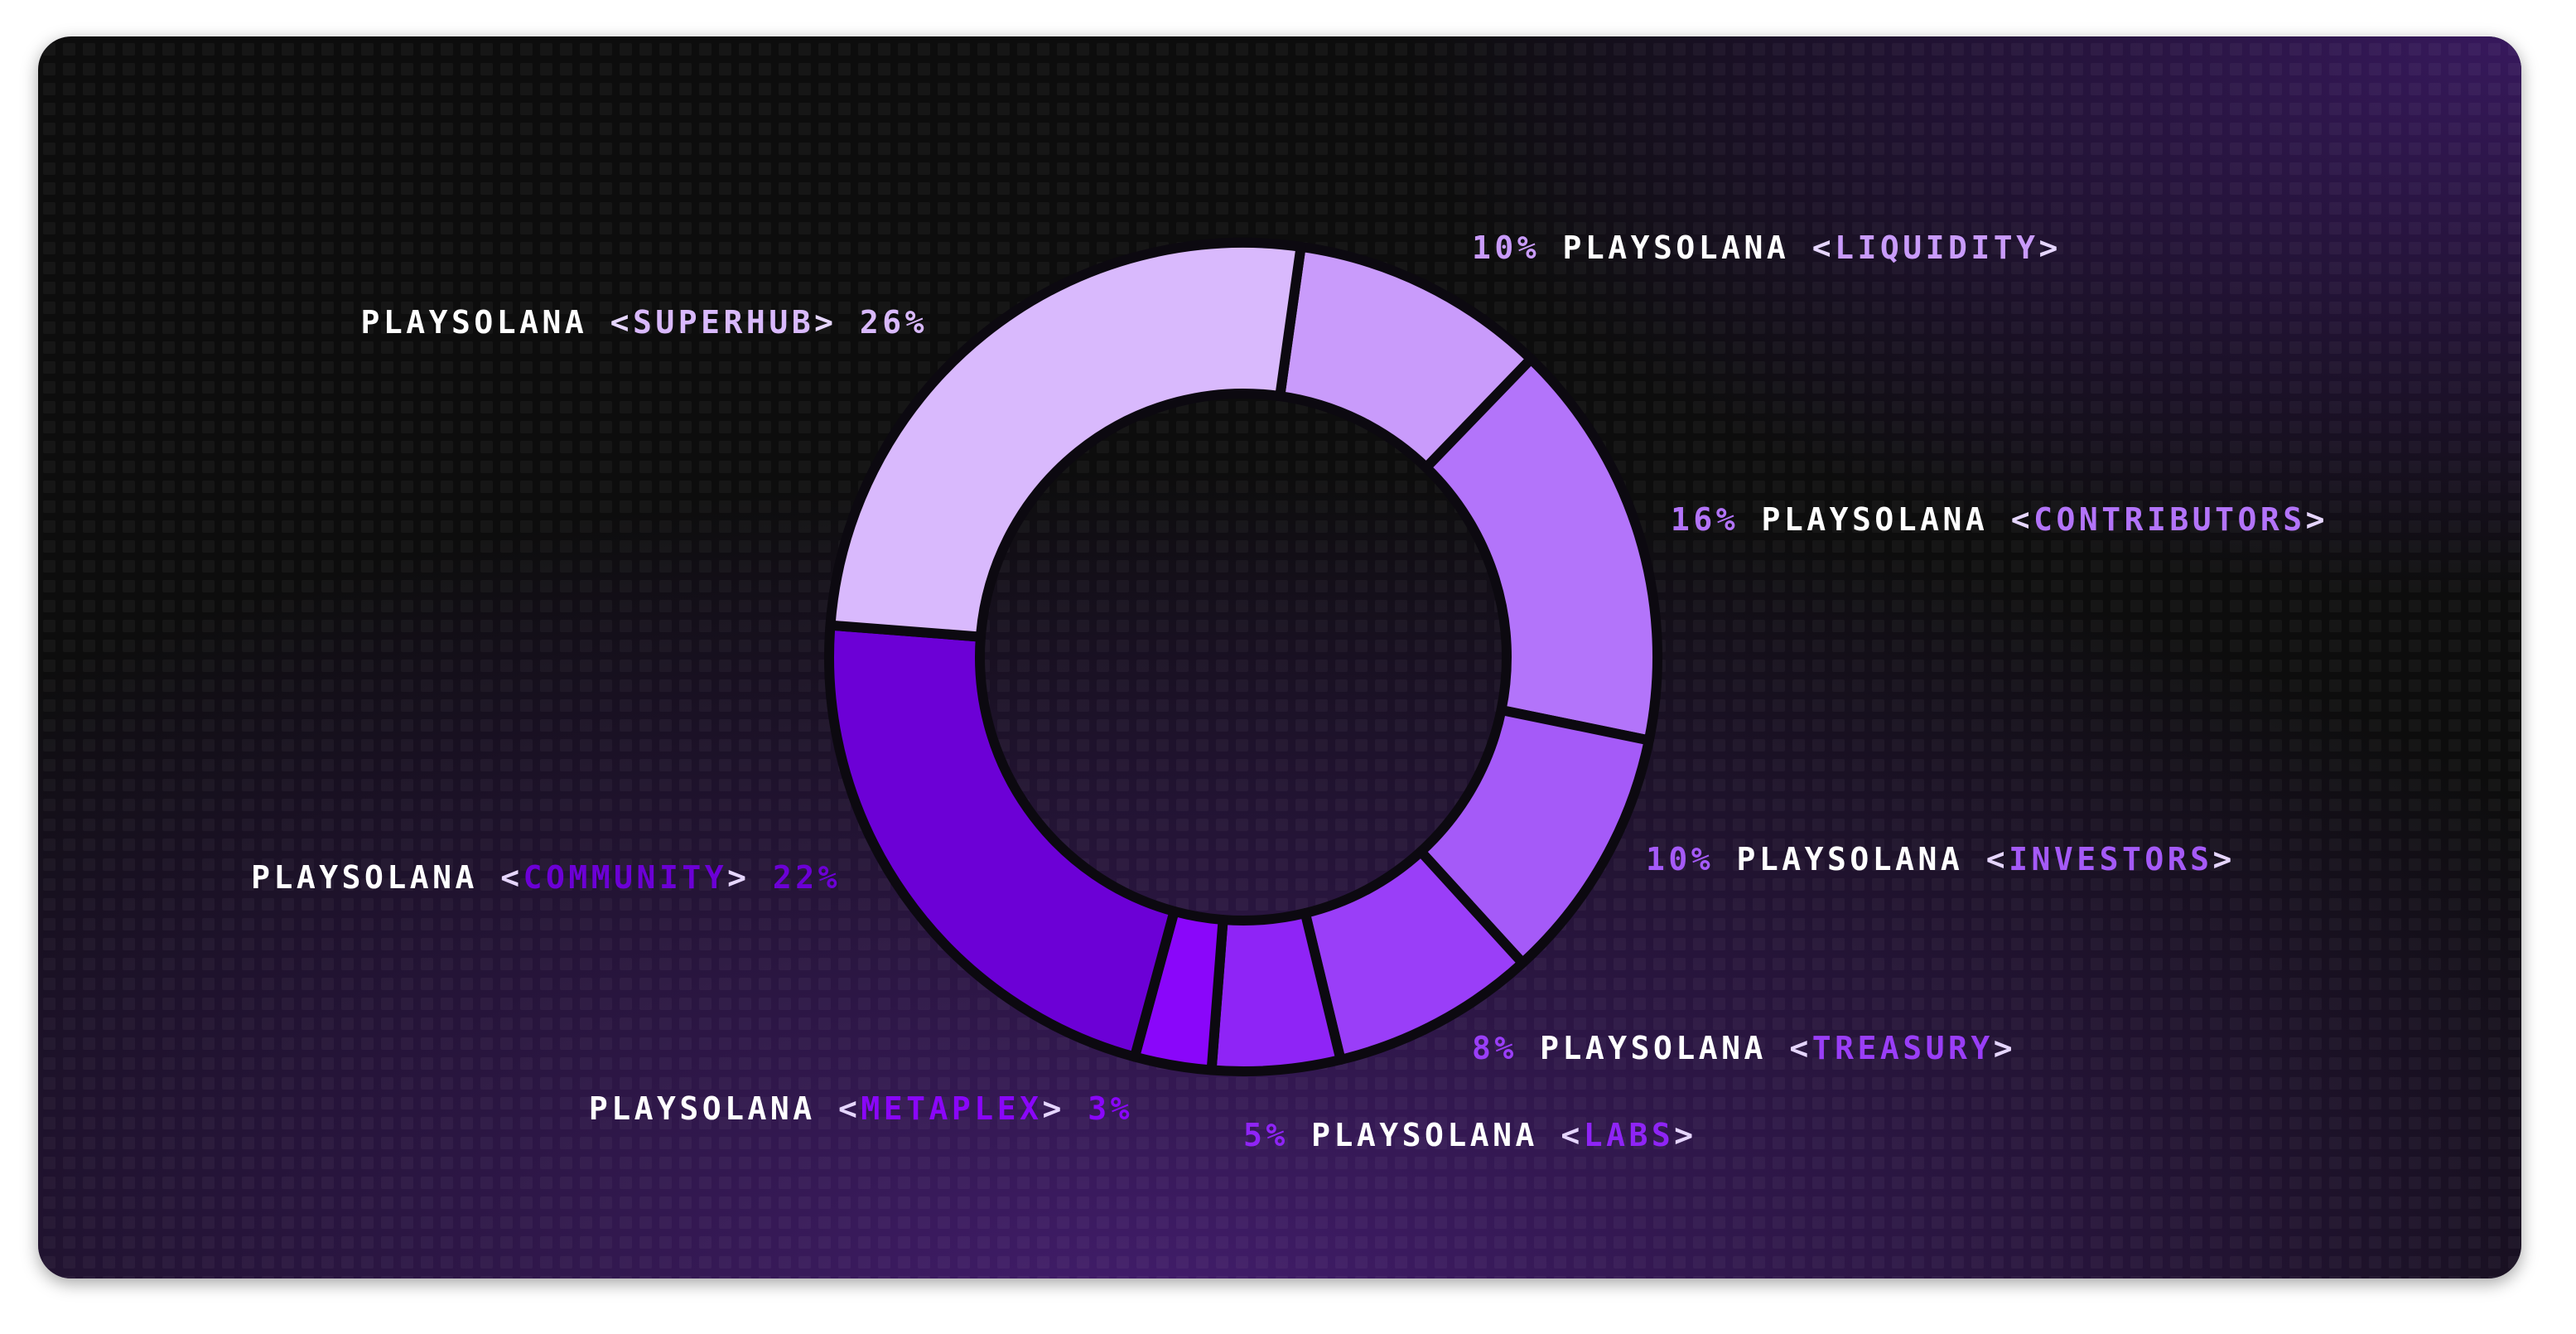 The width and height of the screenshot is (2576, 1334). Describe the element at coordinates (1999, 519) in the screenshot. I see `segment-label: 16% PLAYSOLANA <CONTRIBUTORS>` at that location.